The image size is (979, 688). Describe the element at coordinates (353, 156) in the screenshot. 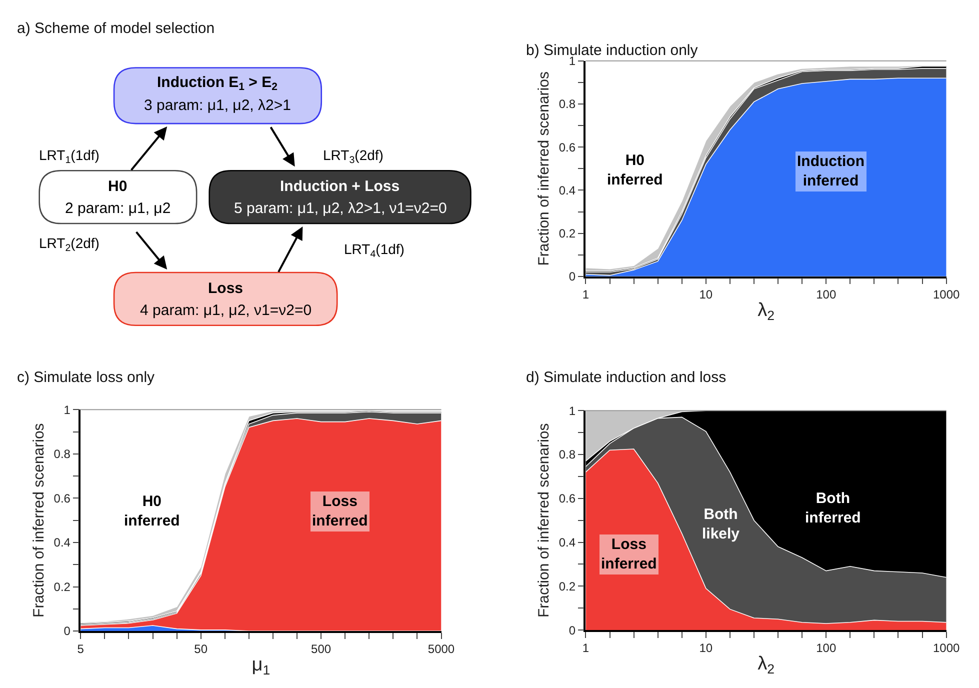

I see `text: LRT$_{3}$(2df)` at that location.